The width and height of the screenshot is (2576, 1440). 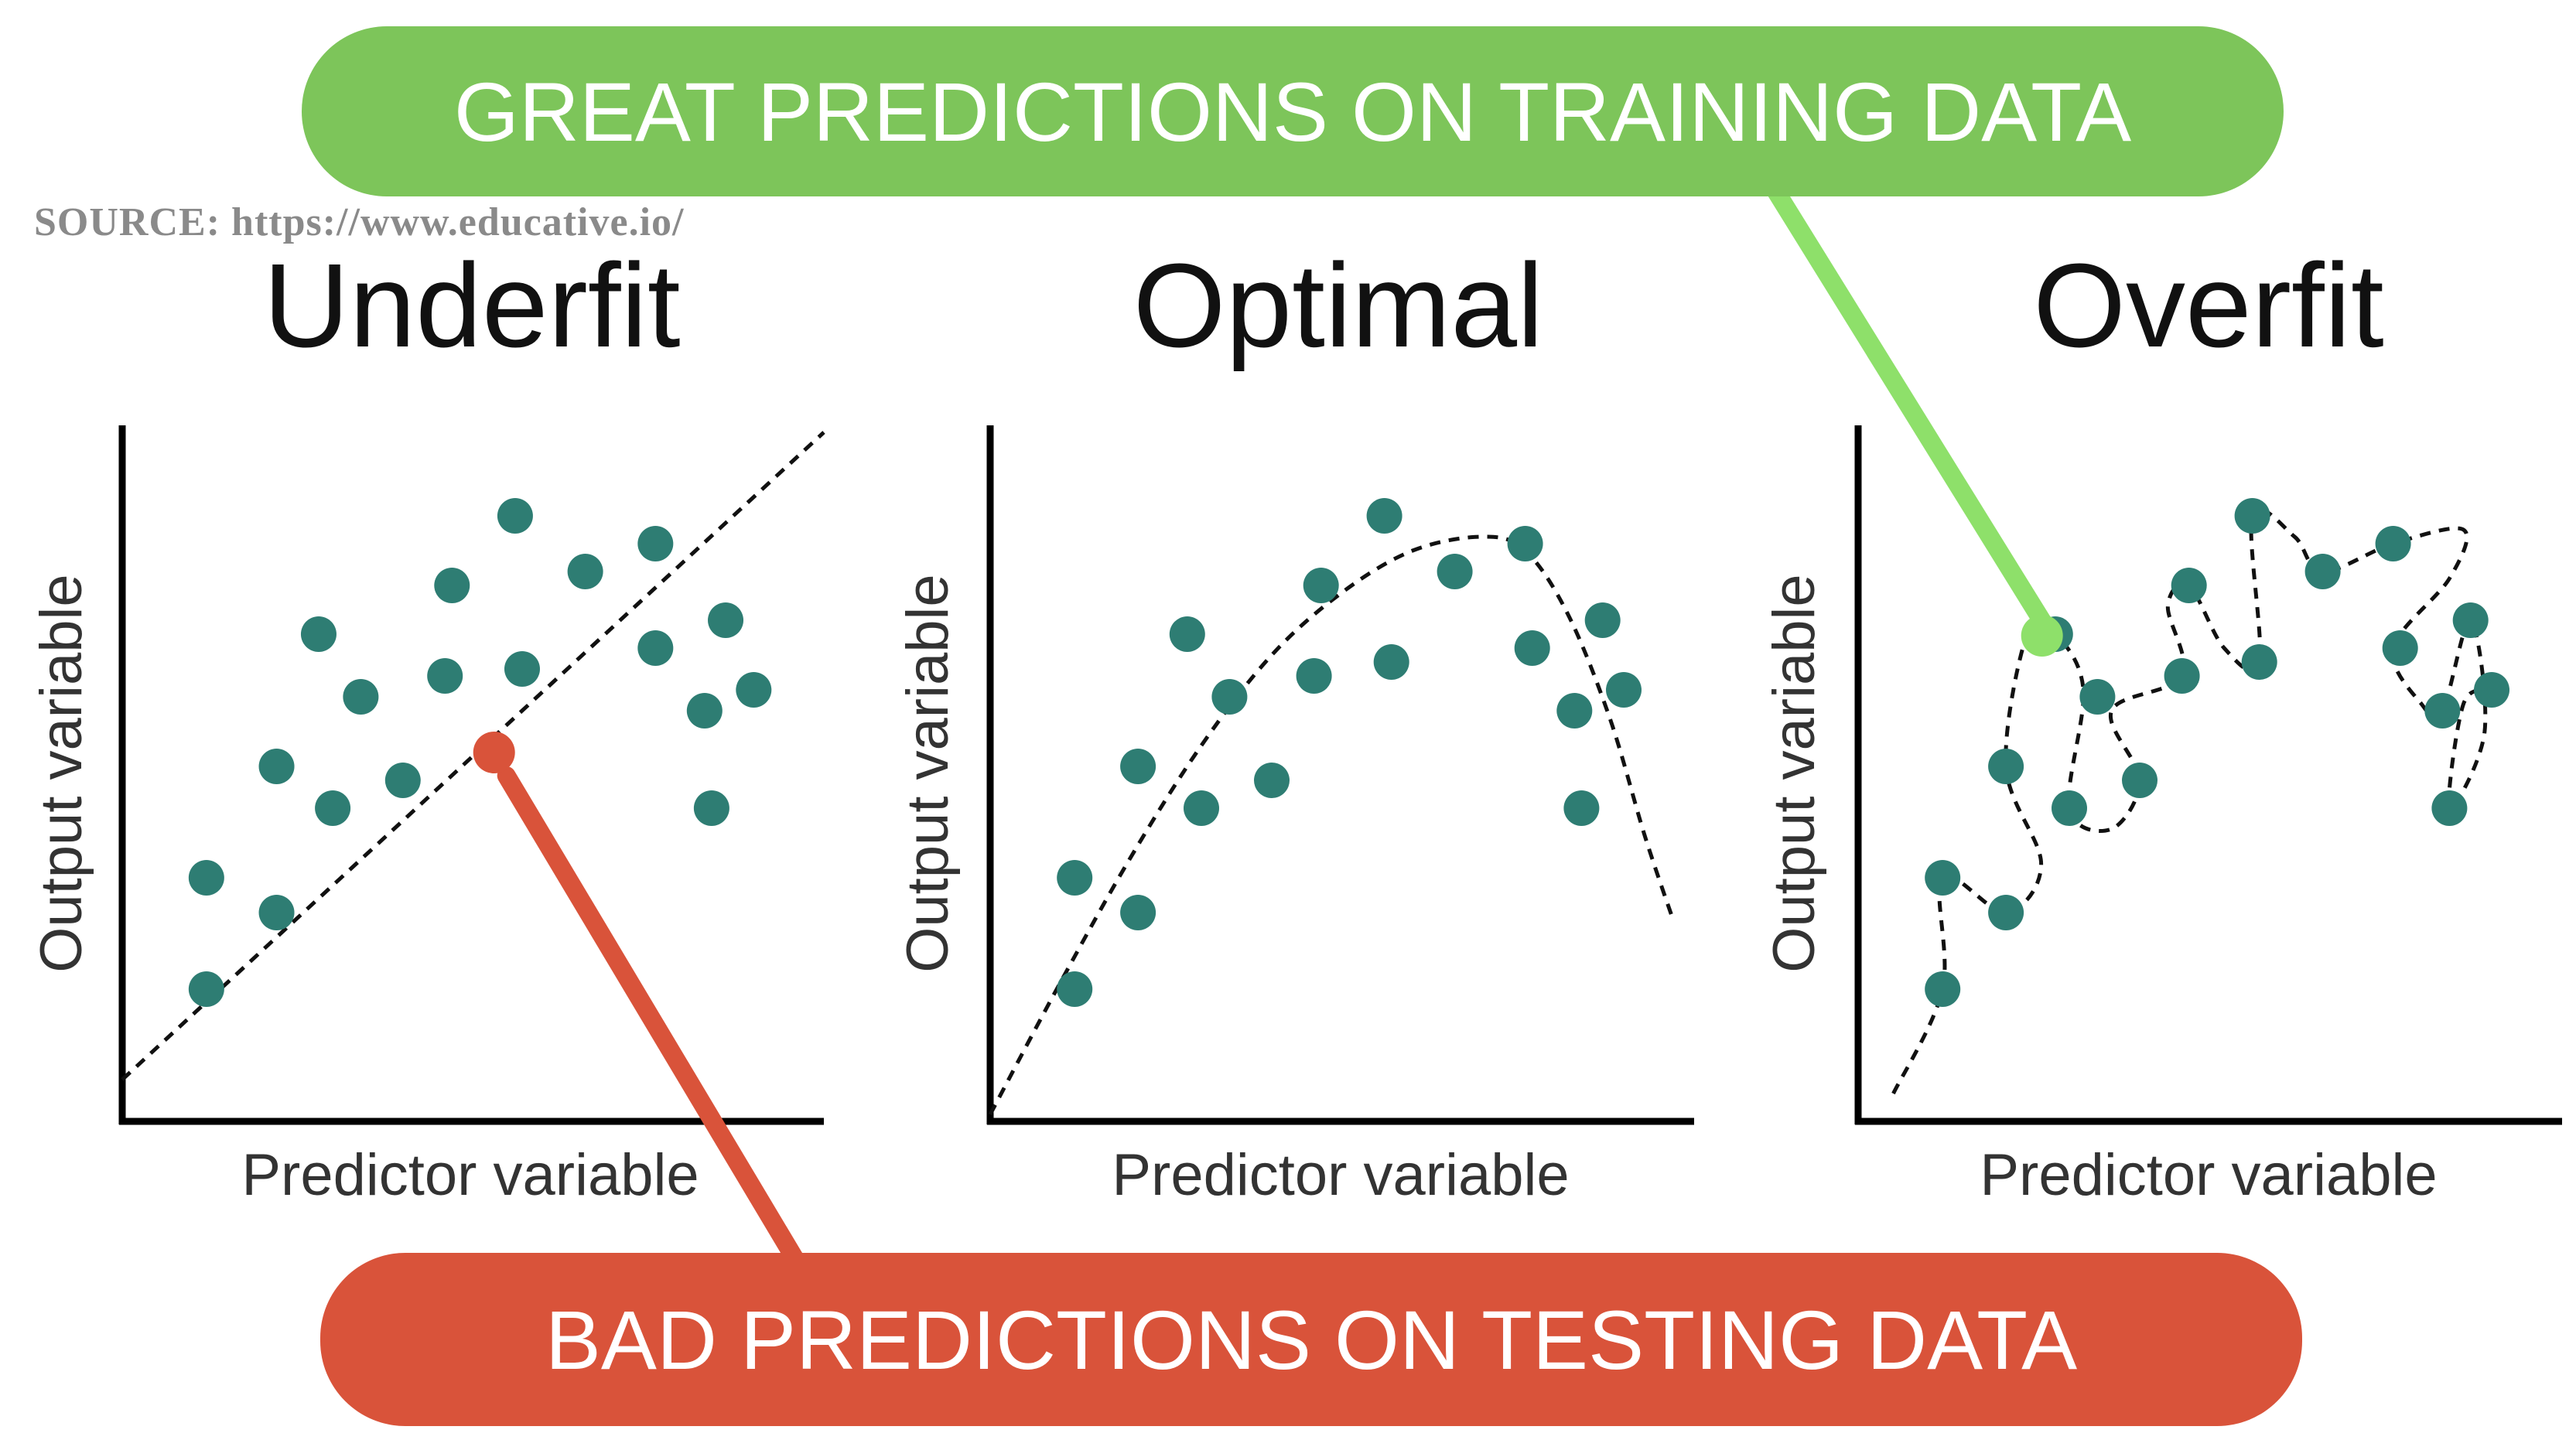 What do you see at coordinates (470, 1175) in the screenshot?
I see `underfit-x-label: Predictor variable` at bounding box center [470, 1175].